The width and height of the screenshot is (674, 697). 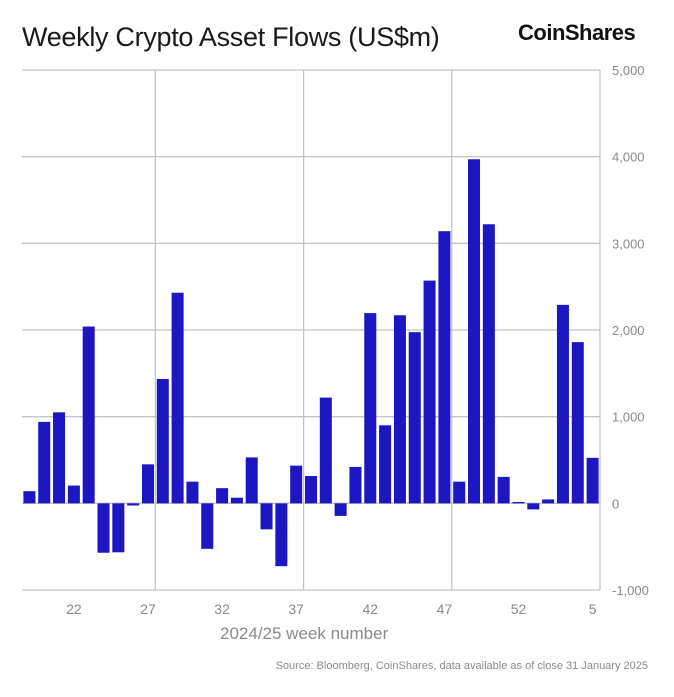 I want to click on y-tick-label: 1,000, so click(x=628, y=417).